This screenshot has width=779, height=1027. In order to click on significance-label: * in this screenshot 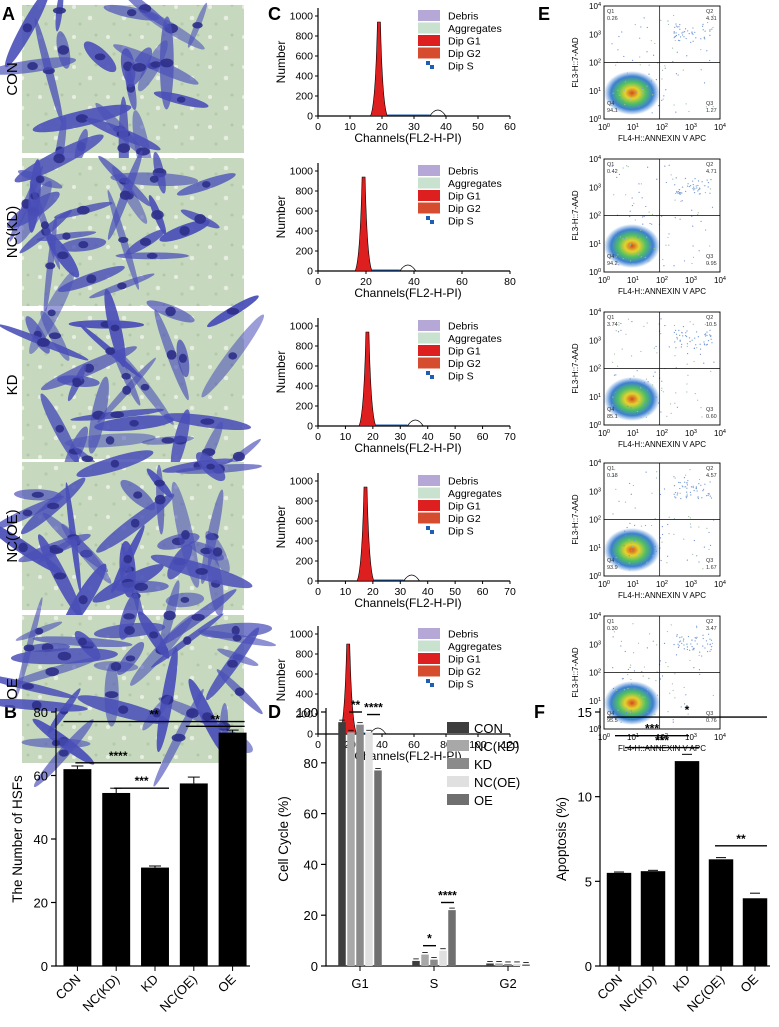, I will do `click(687, 710)`.